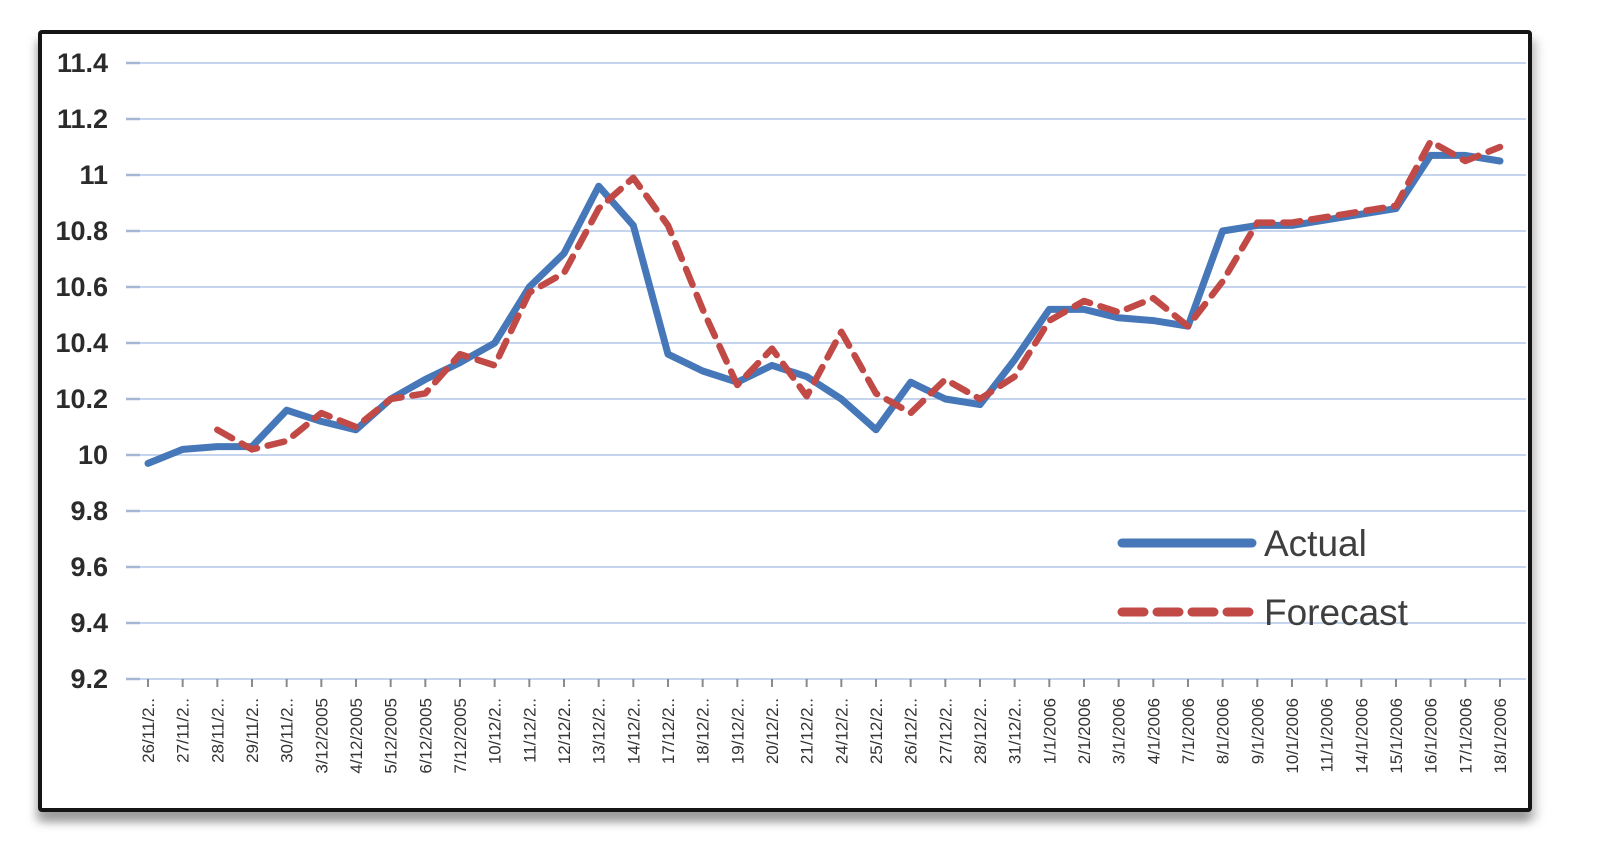 This screenshot has height=852, width=1600. Describe the element at coordinates (425, 736) in the screenshot. I see `x-axis-label: 6/12/2005` at that location.